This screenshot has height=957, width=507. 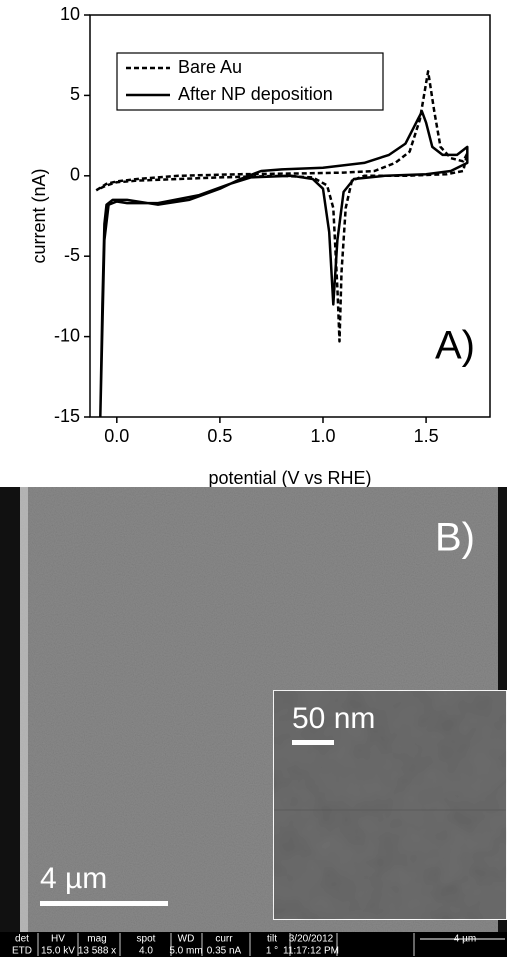 I want to click on info-header: curr, so click(x=224, y=939).